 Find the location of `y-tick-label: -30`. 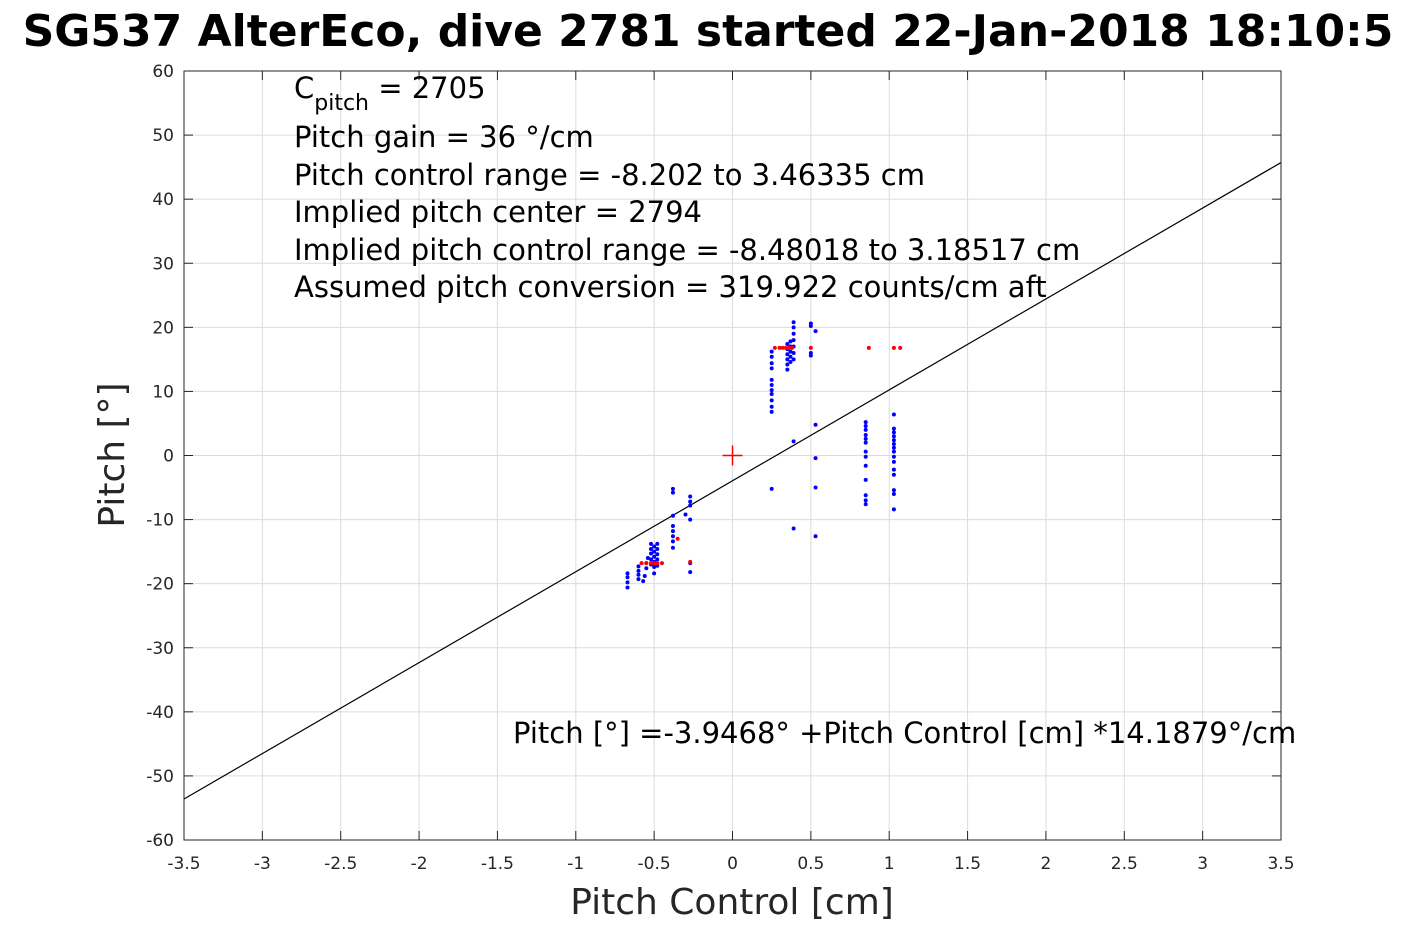

y-tick-label: -30 is located at coordinates (160, 649).